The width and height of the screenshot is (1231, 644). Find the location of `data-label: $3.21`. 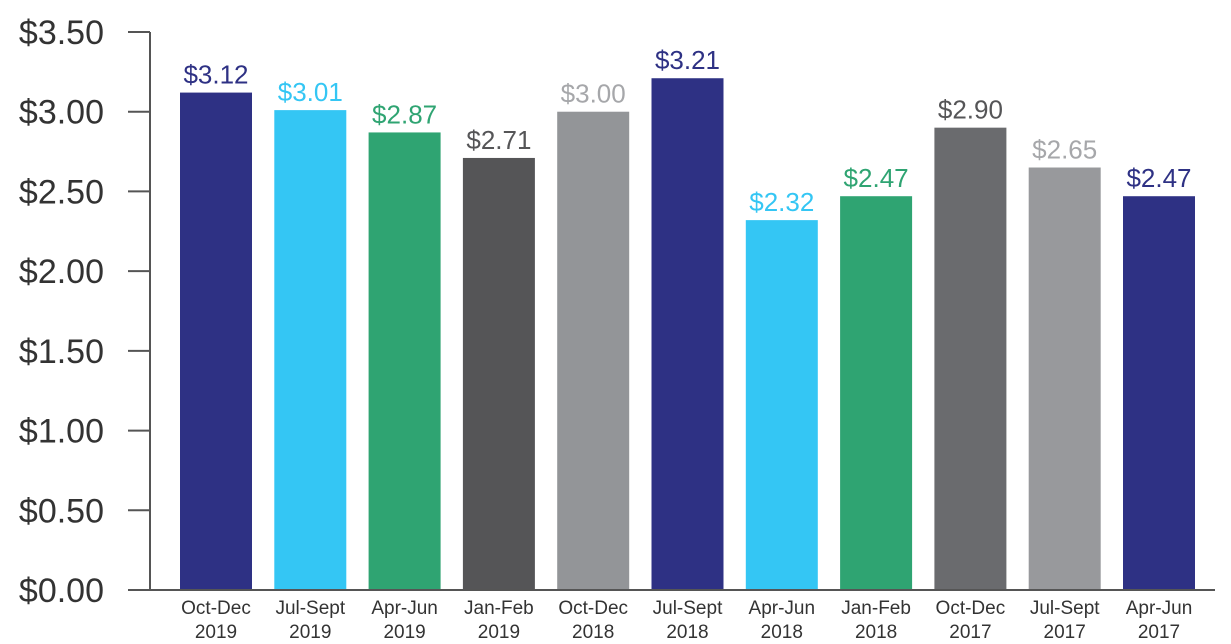

data-label: $3.21 is located at coordinates (687, 60).